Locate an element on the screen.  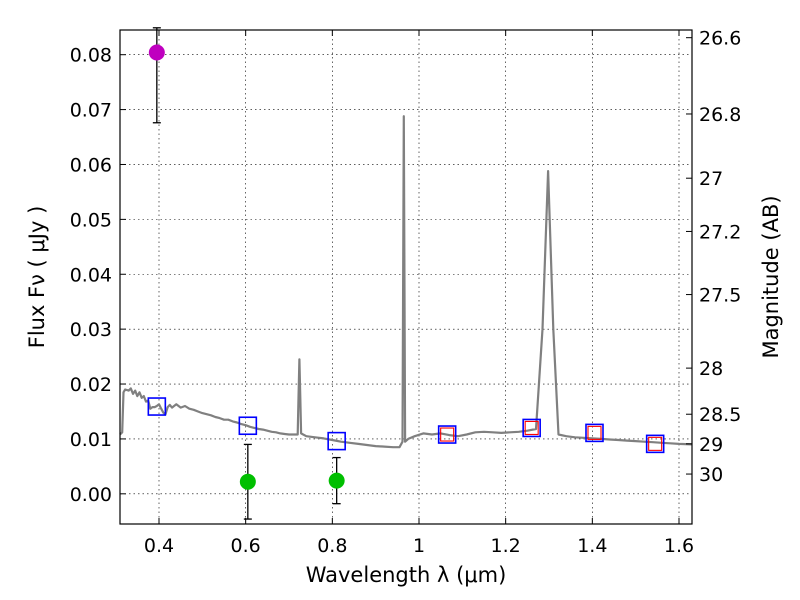
right-tick-label: 28.5 is located at coordinates (720, 415).